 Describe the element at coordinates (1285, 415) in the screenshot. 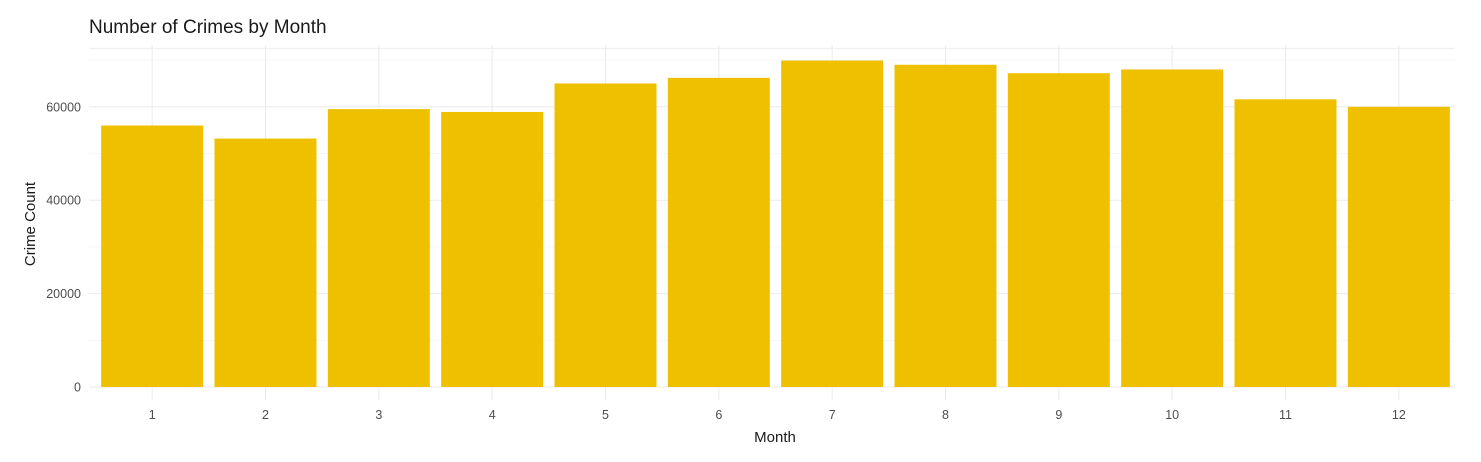

I see `x-tick-label: 11` at that location.